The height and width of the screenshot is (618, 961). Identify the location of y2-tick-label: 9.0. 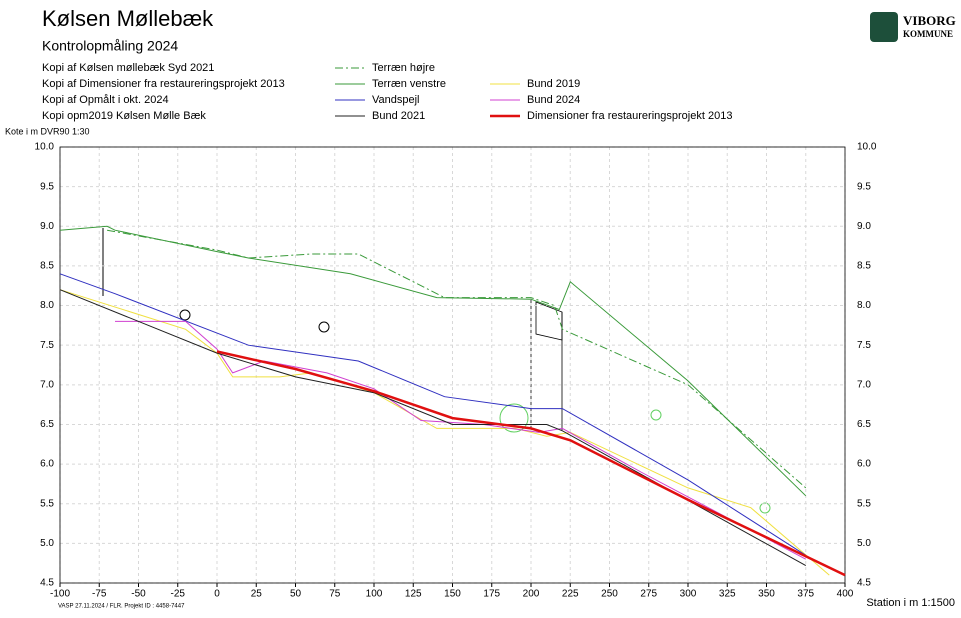
(864, 226).